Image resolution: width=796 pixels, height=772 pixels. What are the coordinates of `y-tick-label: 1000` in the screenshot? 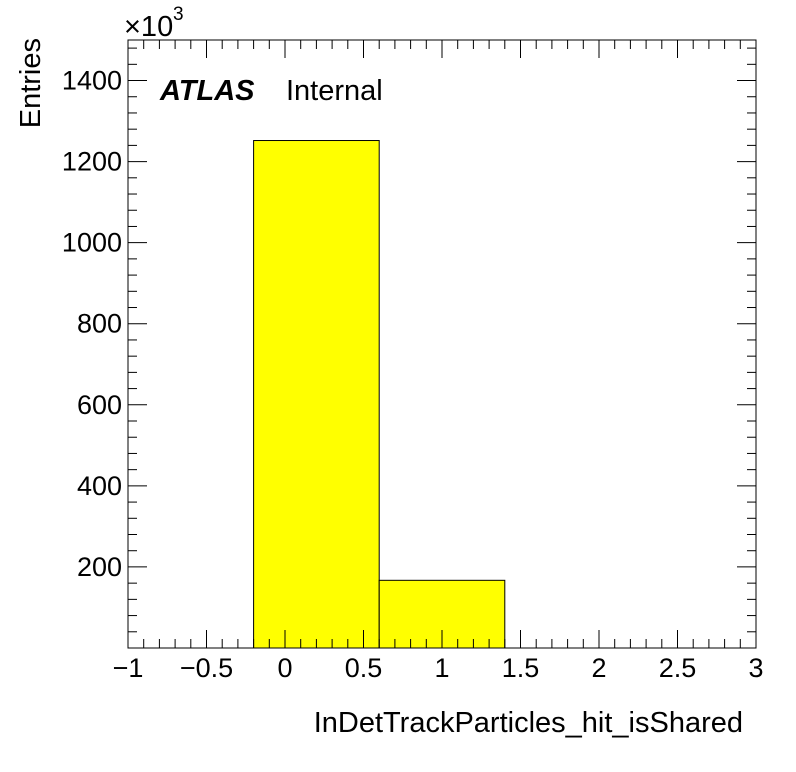 It's located at (92, 243).